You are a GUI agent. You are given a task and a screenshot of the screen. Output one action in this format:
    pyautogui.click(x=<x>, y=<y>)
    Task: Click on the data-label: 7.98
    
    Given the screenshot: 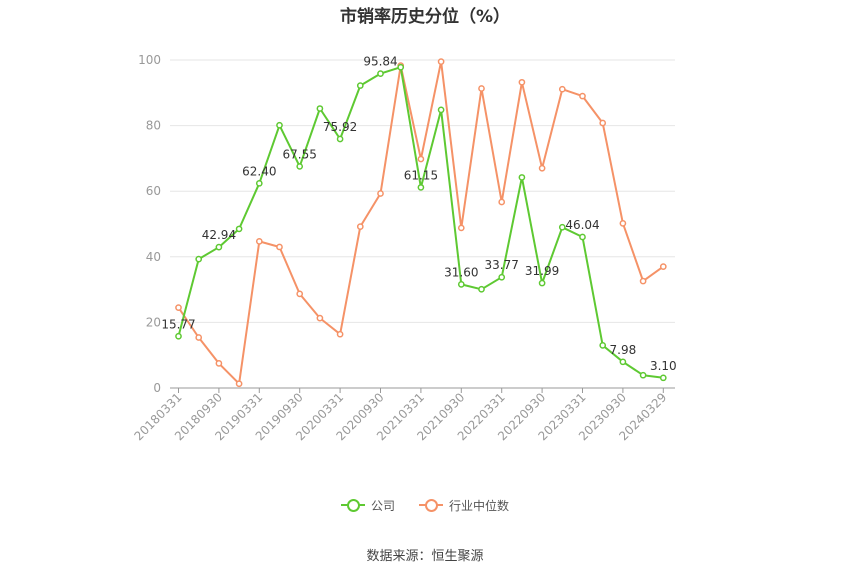 What is the action you would take?
    pyautogui.click(x=623, y=350)
    